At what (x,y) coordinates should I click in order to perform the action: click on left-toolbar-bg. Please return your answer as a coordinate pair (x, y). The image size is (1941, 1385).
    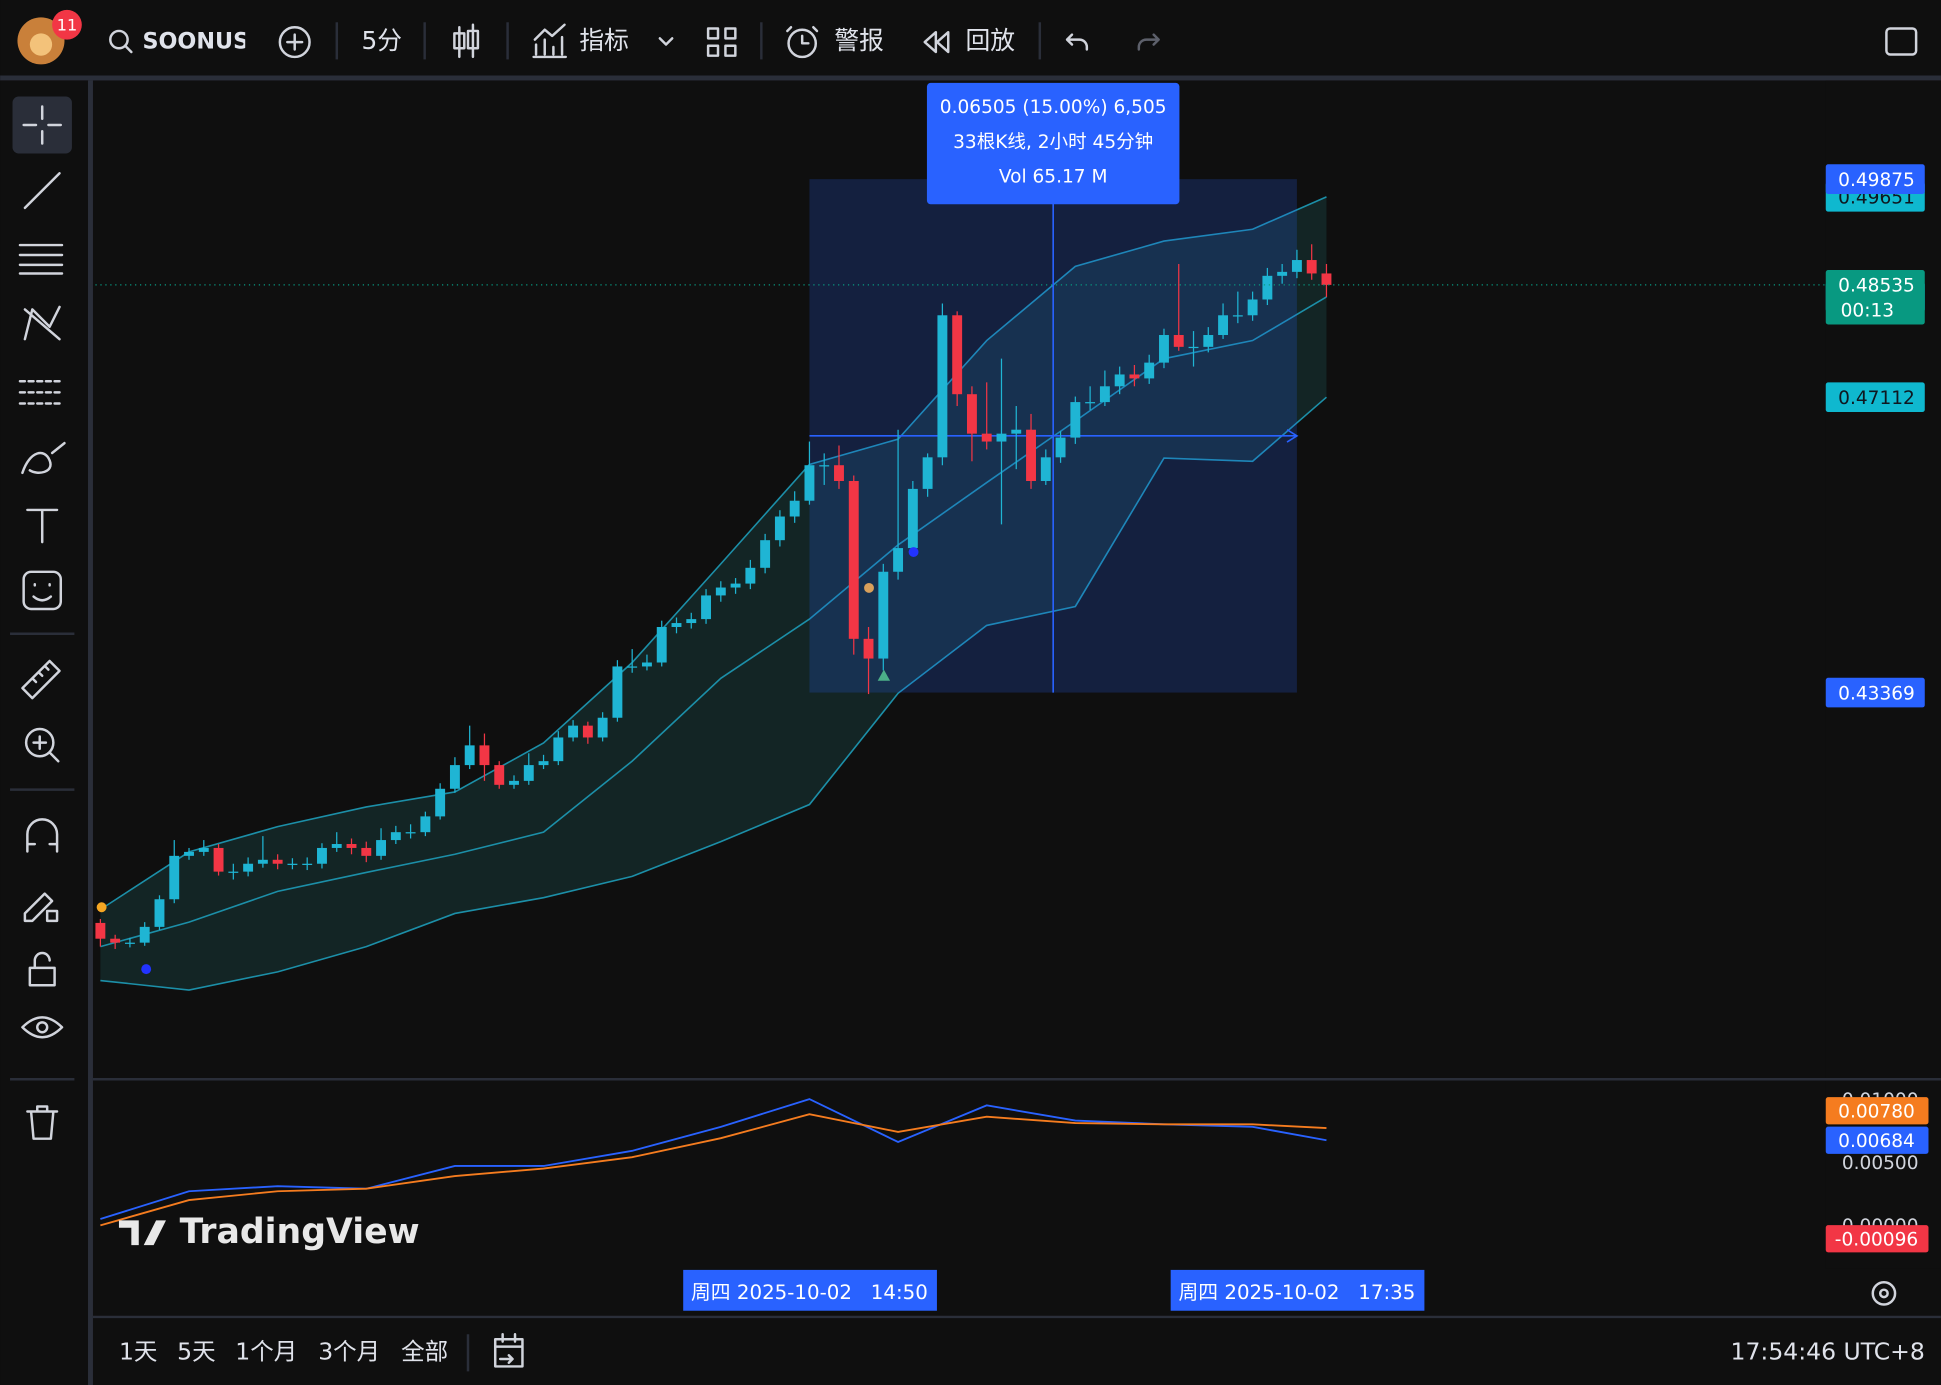
    Looking at the image, I should click on (45, 732).